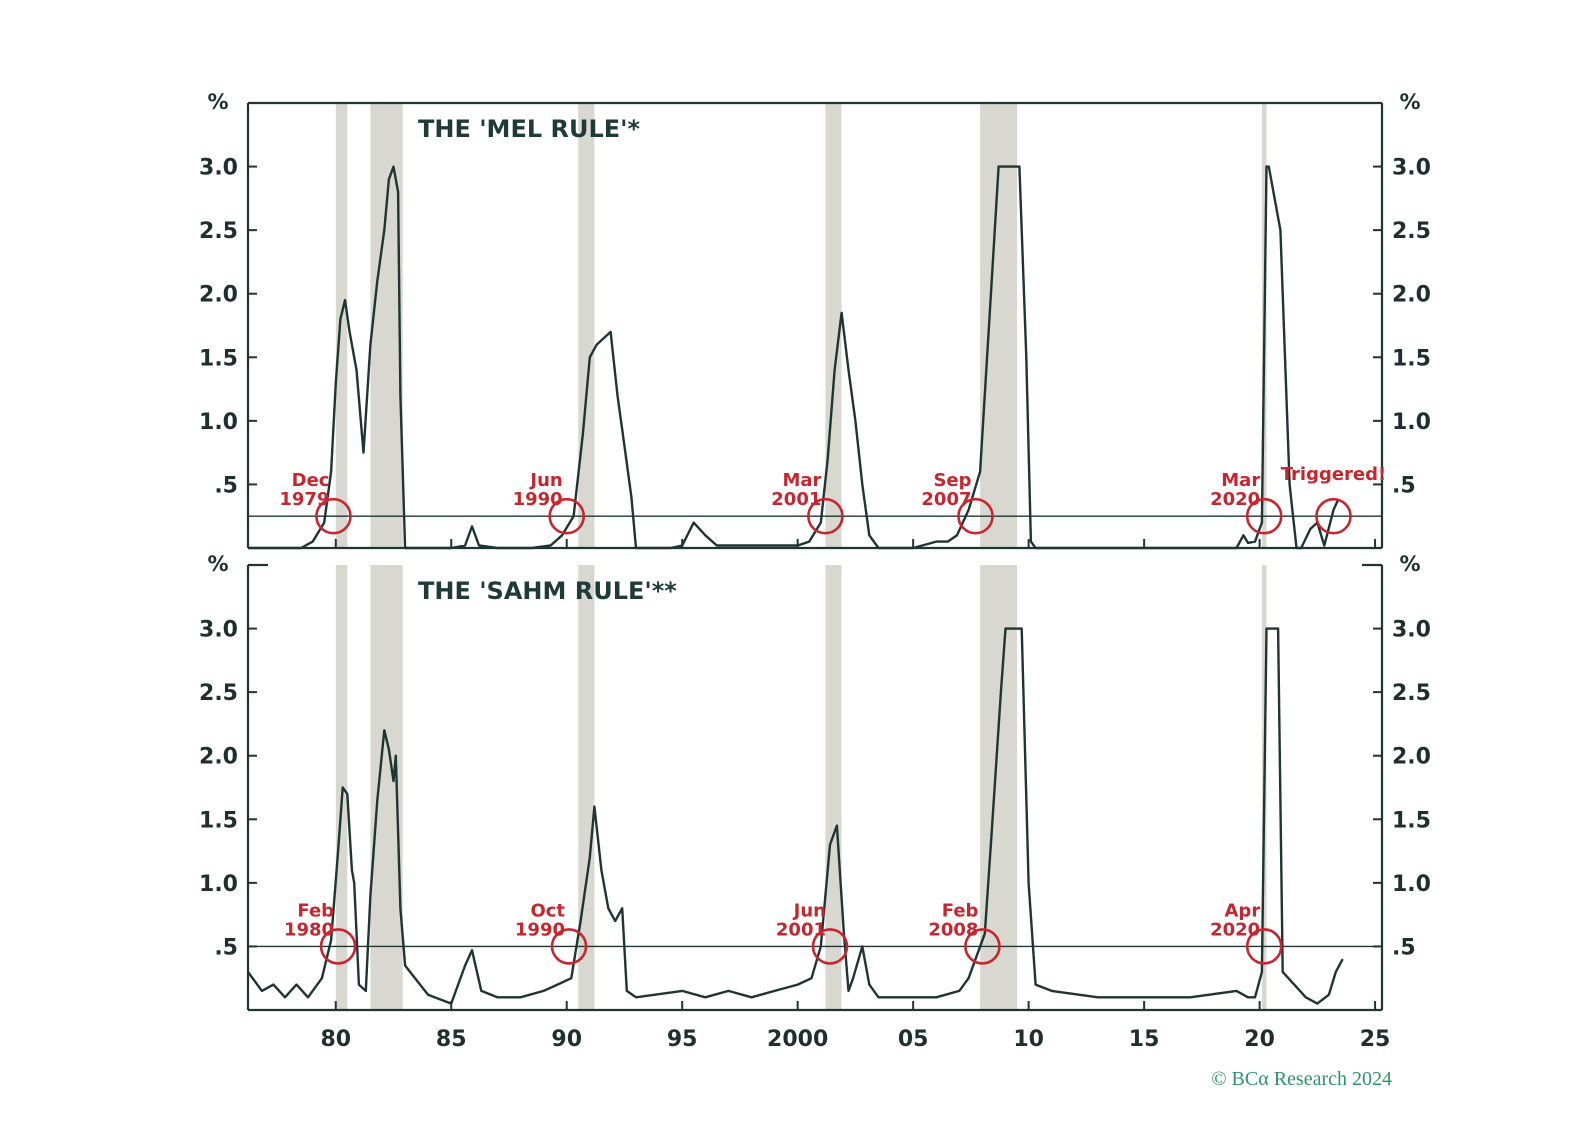  Describe the element at coordinates (913, 1039) in the screenshot. I see `x-tick-label: 05` at that location.